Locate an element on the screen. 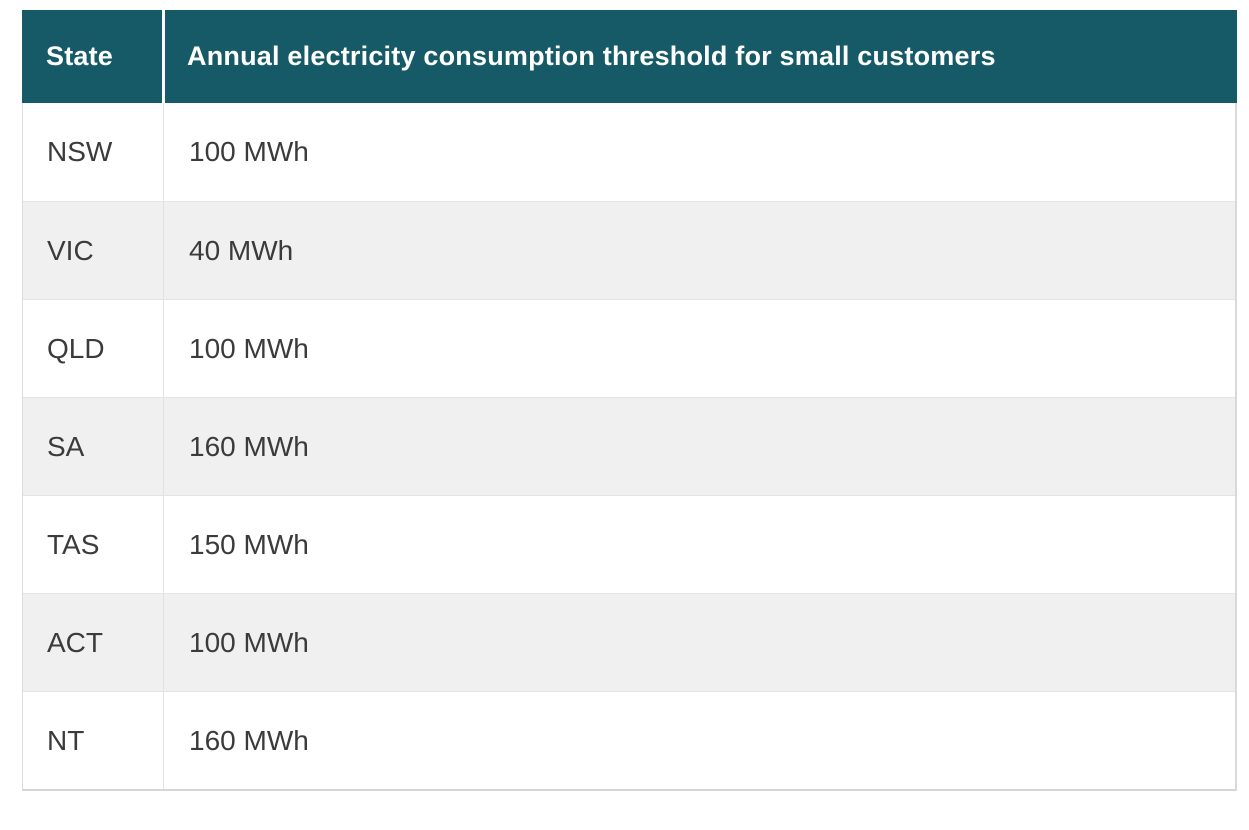  table-row: NSW 100 MWh is located at coordinates (629, 152).